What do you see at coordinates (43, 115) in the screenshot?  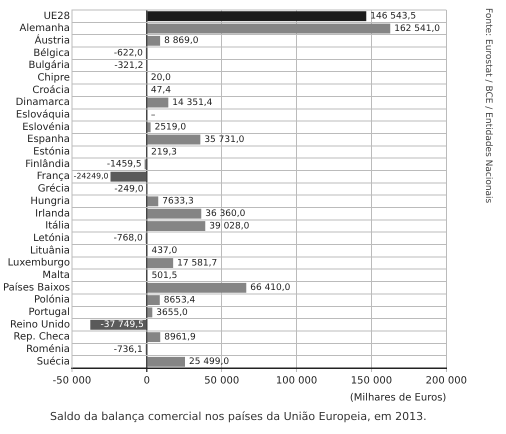 I see `y-tick-label: Eslováquia` at bounding box center [43, 115].